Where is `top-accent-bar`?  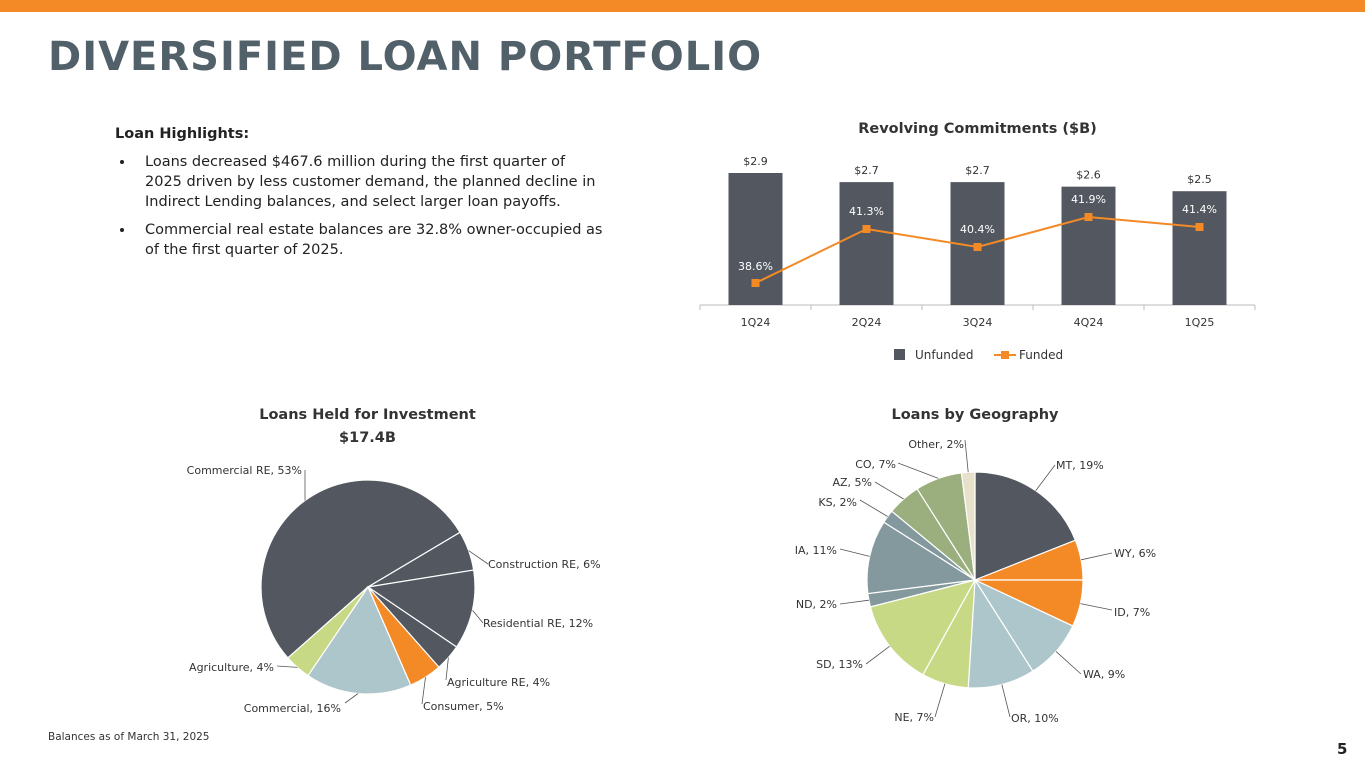
top-accent-bar is located at coordinates (682, 6).